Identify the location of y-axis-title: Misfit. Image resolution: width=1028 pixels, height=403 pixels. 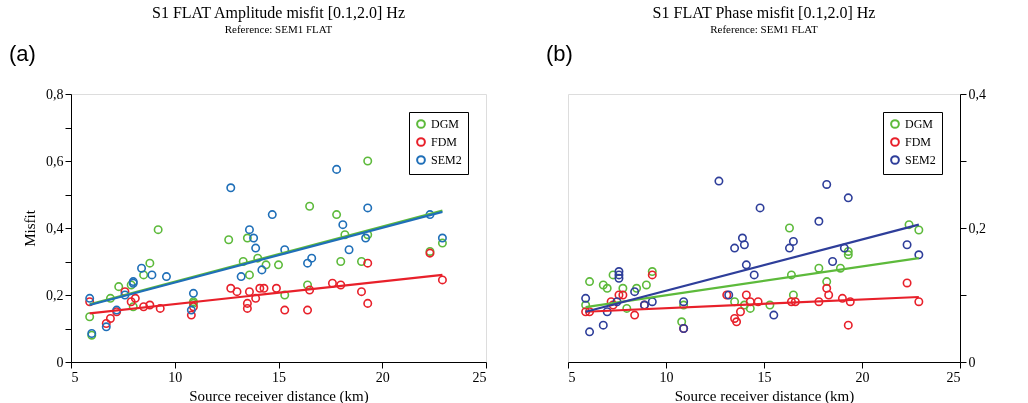
(30, 228).